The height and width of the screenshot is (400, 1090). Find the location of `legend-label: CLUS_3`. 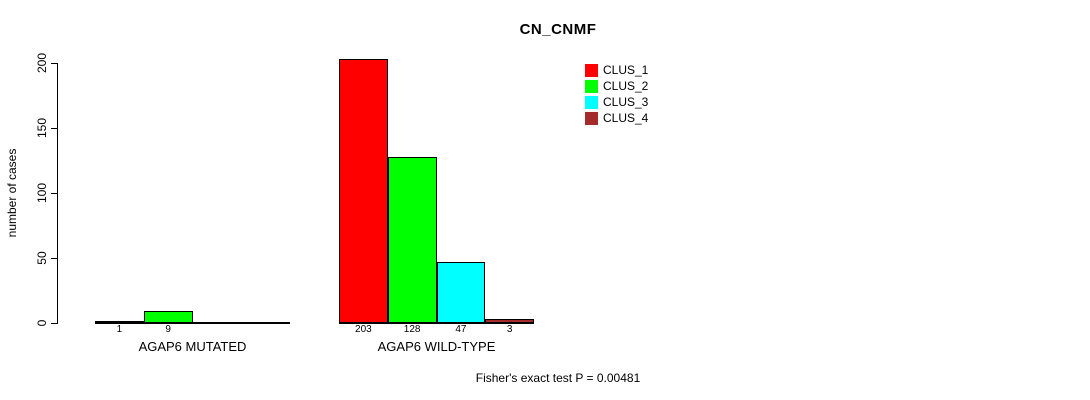

legend-label: CLUS_3 is located at coordinates (626, 101).